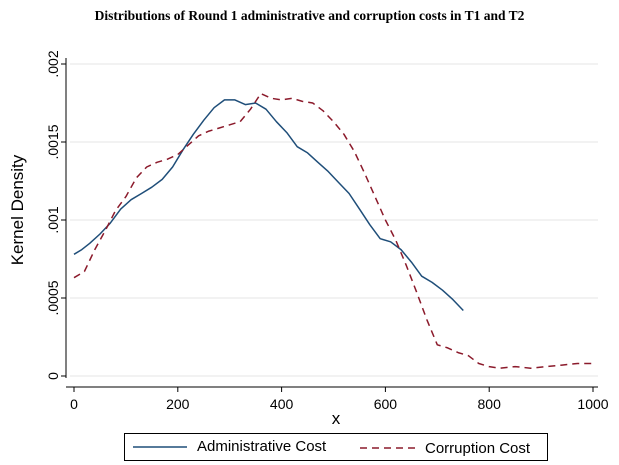 The height and width of the screenshot is (465, 619). I want to click on y-ticks: 0 .0005 .001 .0015 .002, so click(55, 215).